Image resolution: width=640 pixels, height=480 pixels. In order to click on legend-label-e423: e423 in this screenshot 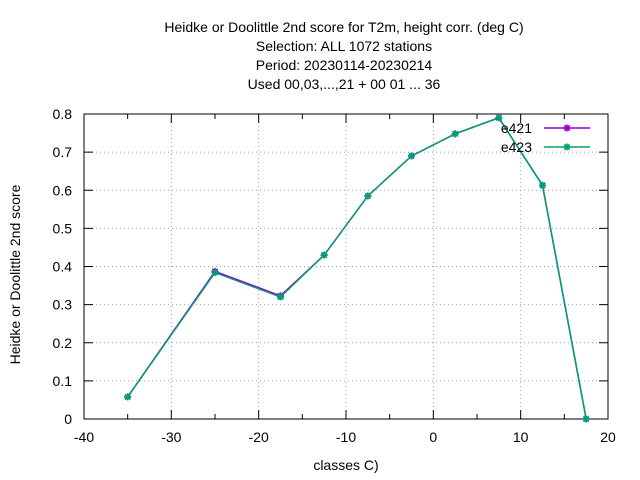, I will do `click(516, 147)`.